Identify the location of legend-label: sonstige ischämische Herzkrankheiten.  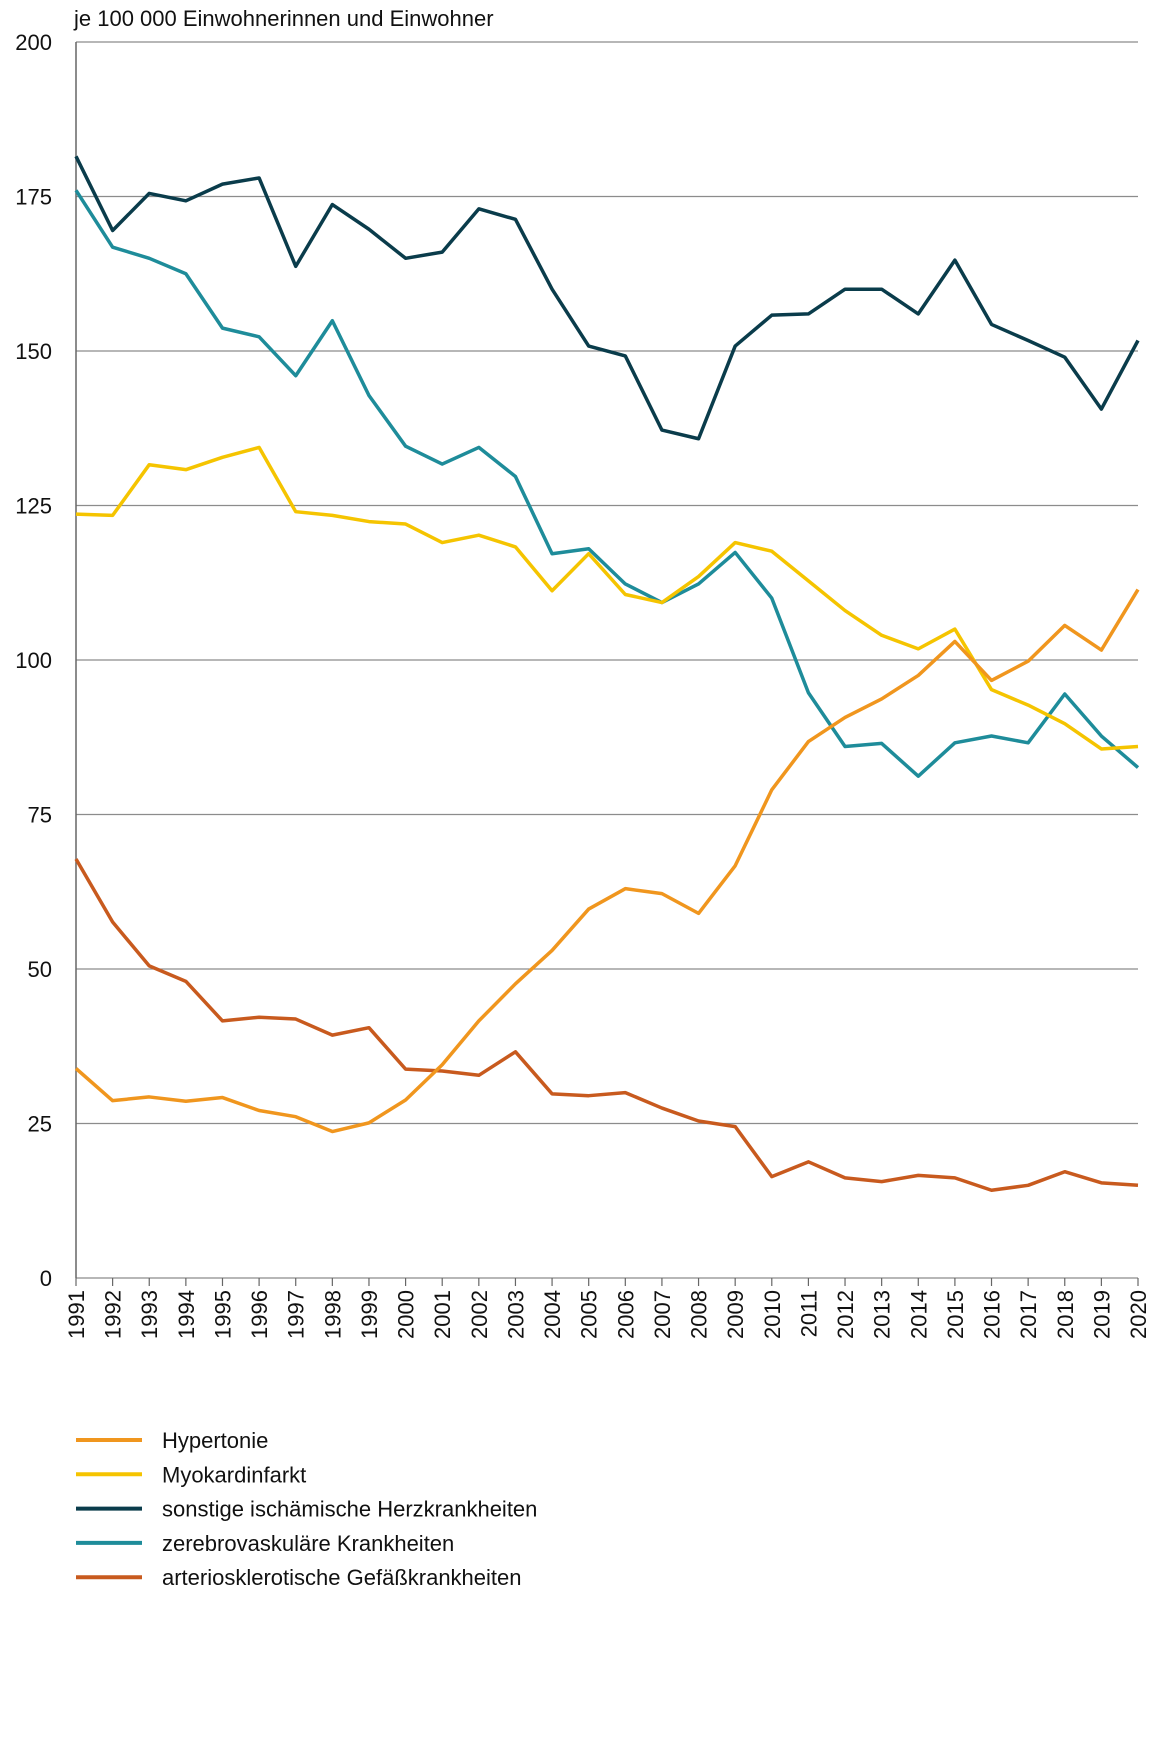
(349, 1509).